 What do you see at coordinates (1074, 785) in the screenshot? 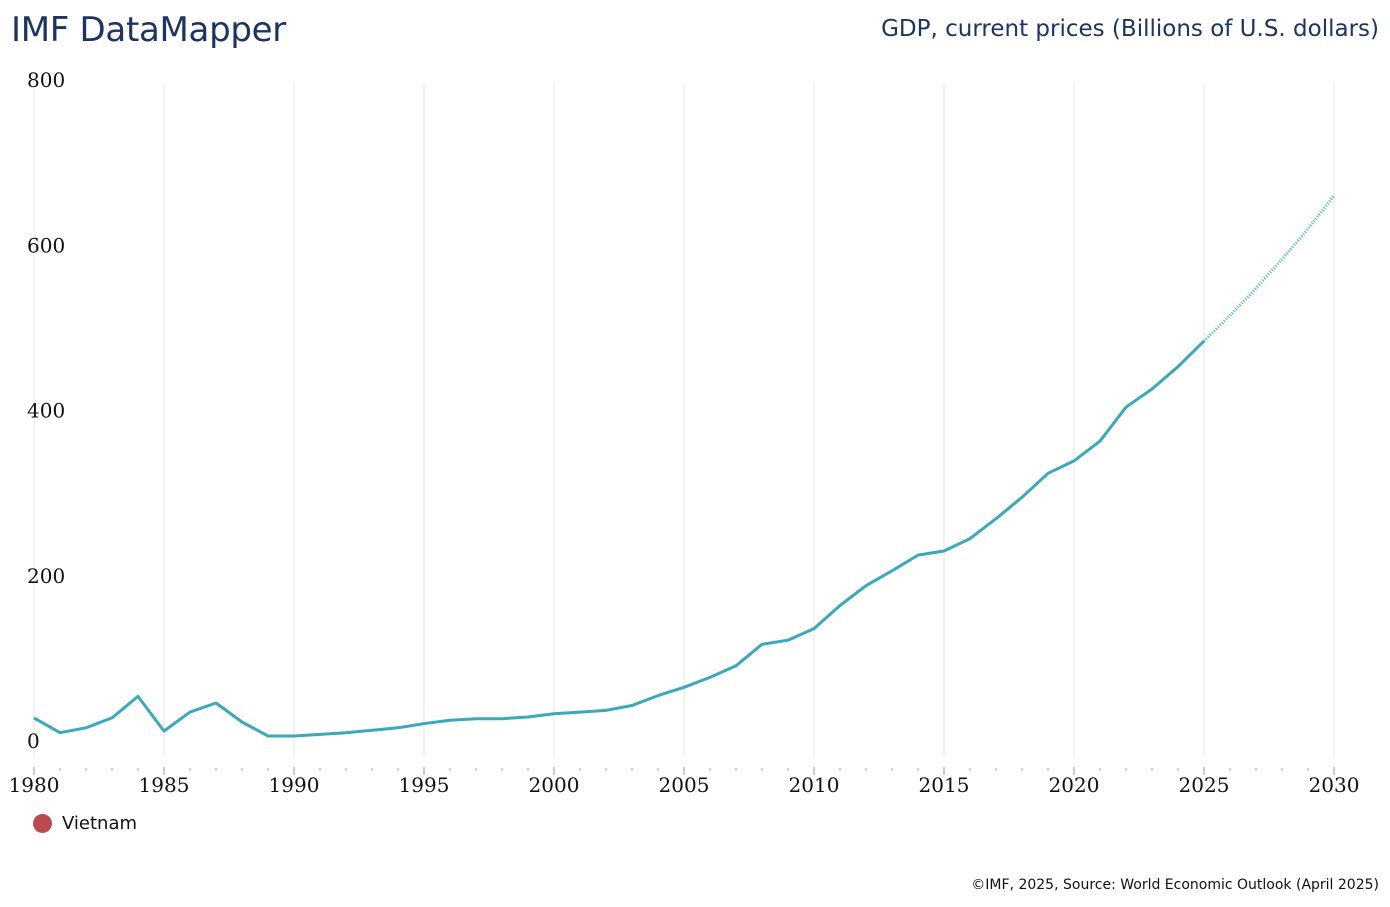
I see `x-tick-label: 2020` at bounding box center [1074, 785].